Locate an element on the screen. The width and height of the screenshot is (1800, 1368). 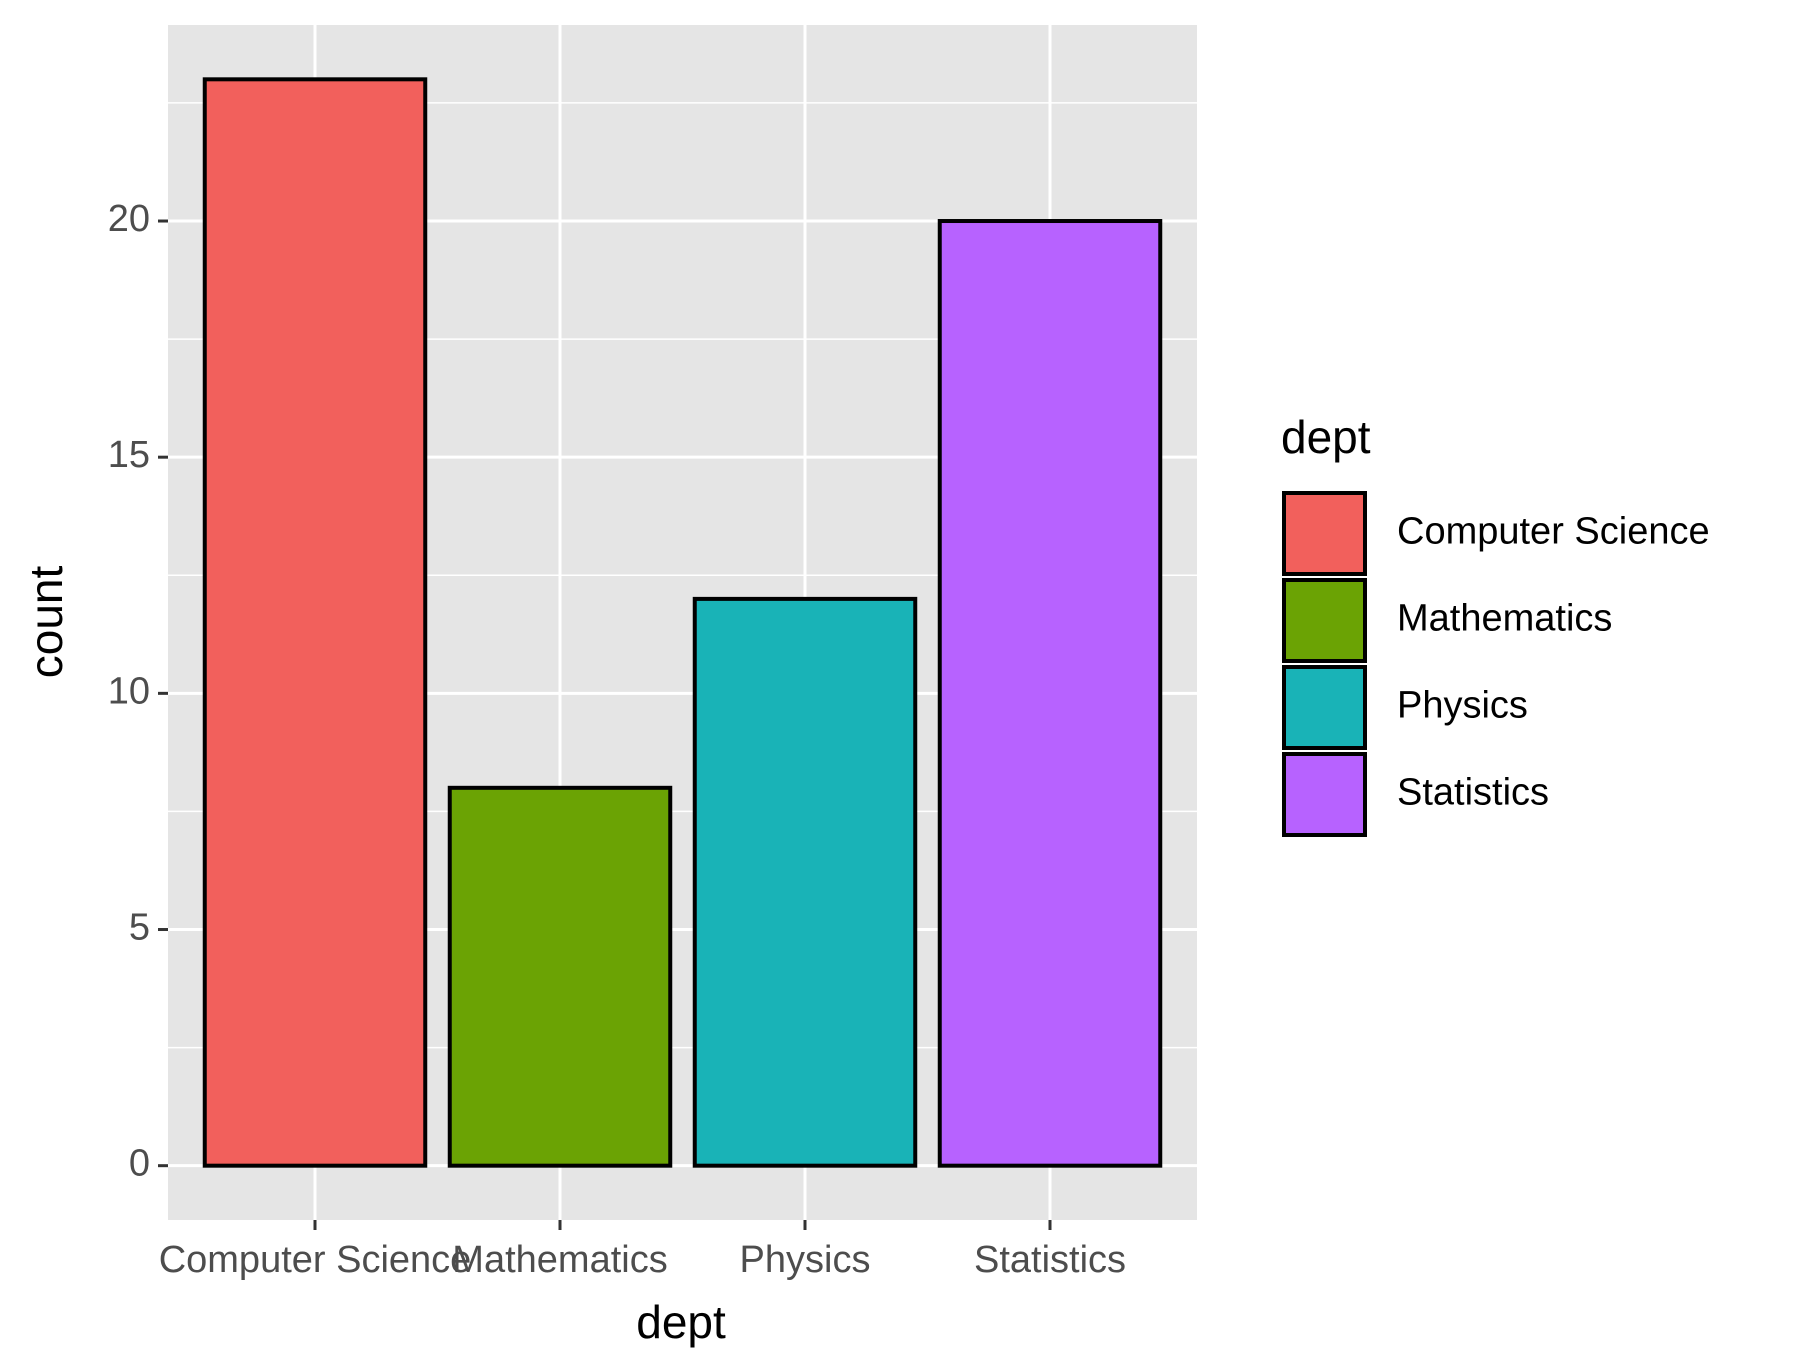
x-axis-title: dept is located at coordinates (681, 1322).